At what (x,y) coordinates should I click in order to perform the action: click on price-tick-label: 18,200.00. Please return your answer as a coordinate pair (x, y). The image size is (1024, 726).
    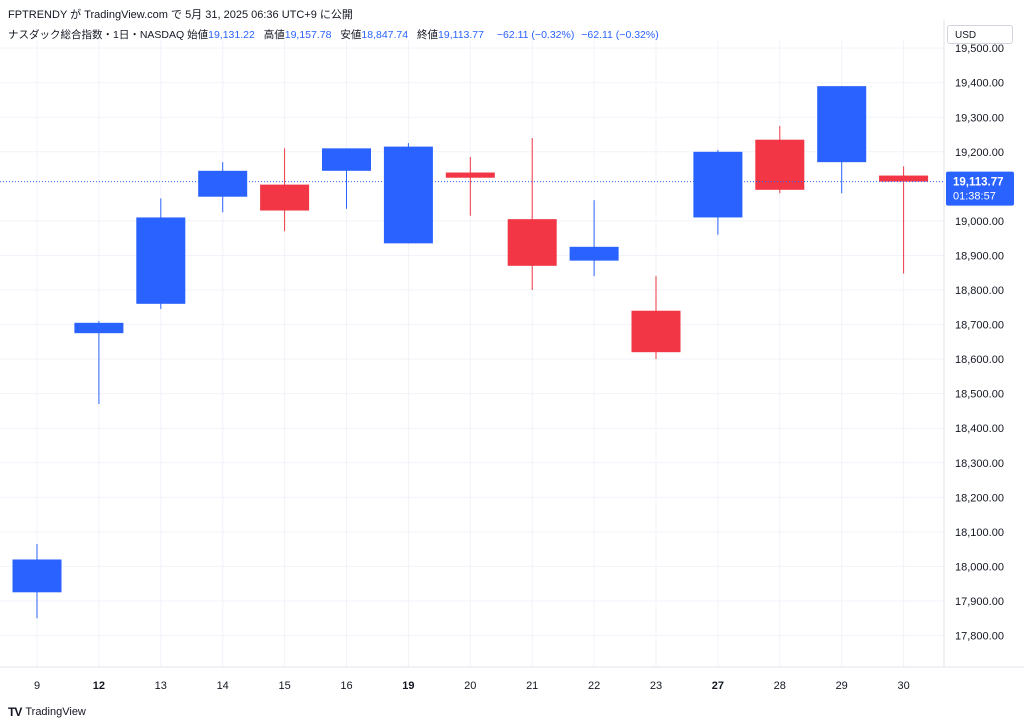
    Looking at the image, I should click on (979, 498).